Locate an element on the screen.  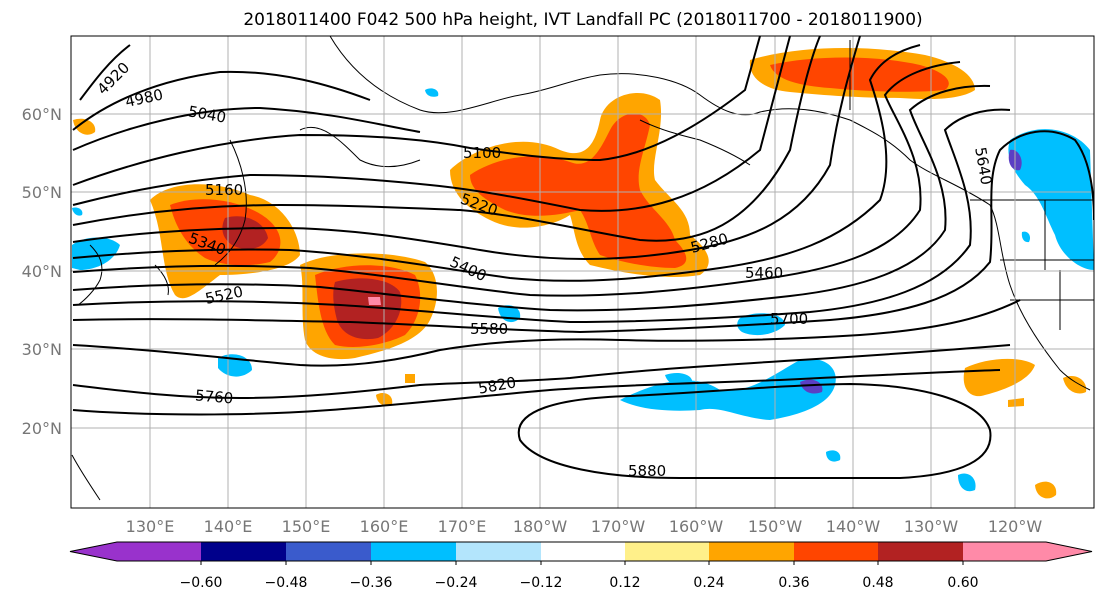
lat-label: 60°N is located at coordinates (42, 114).